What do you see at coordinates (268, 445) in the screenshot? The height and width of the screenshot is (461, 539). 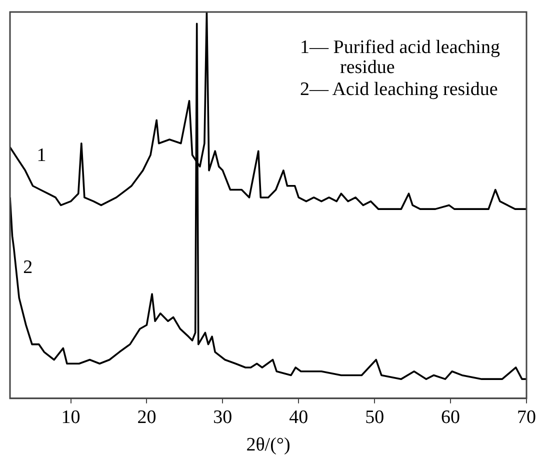 I see `x-axis-title: 2θ/(°)` at bounding box center [268, 445].